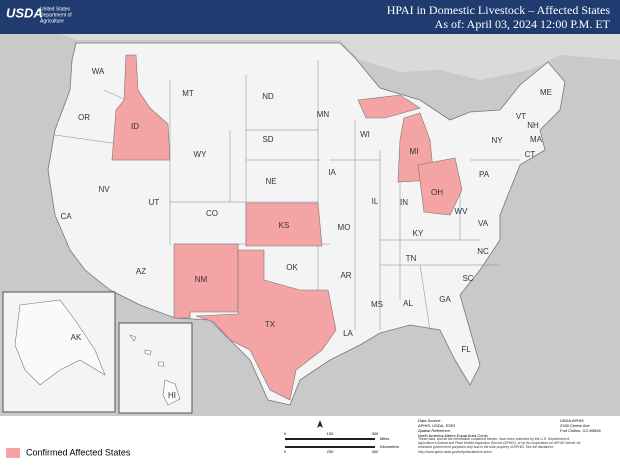  I want to click on state-label: MI, so click(414, 151).